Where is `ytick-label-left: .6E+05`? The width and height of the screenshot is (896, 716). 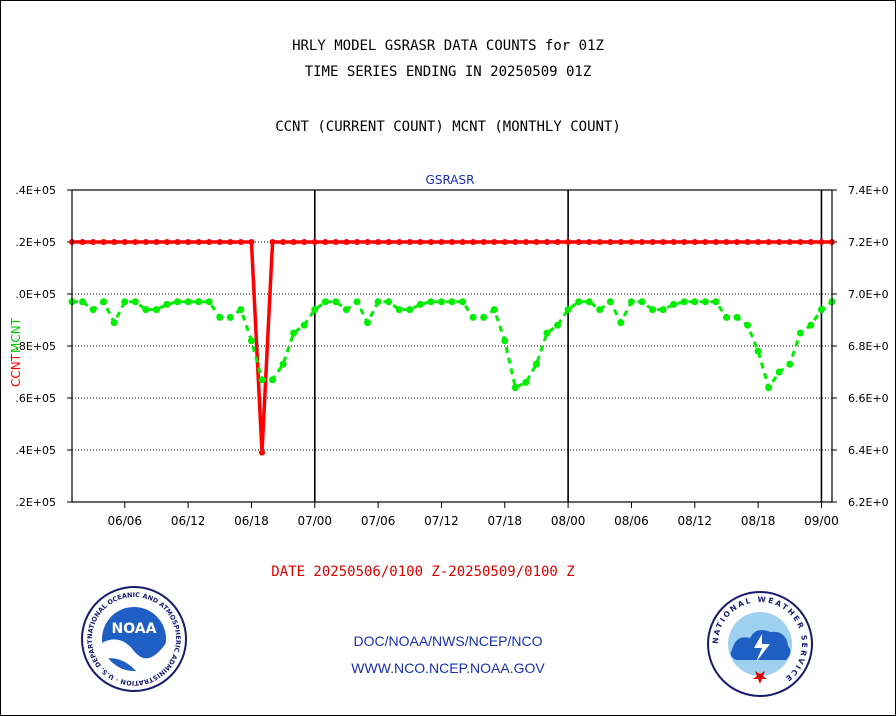 ytick-label-left: .6E+05 is located at coordinates (35, 398).